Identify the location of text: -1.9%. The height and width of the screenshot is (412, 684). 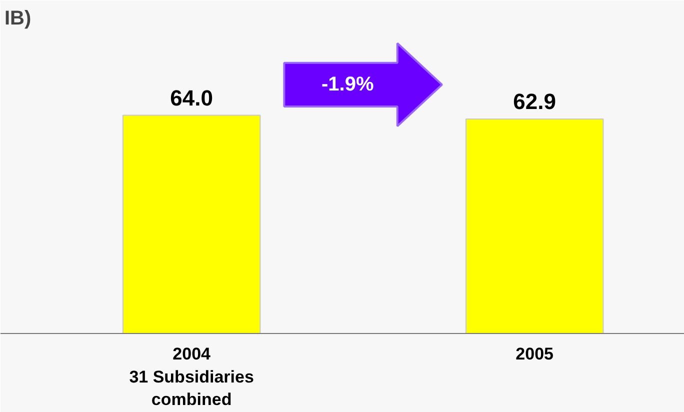
(348, 85).